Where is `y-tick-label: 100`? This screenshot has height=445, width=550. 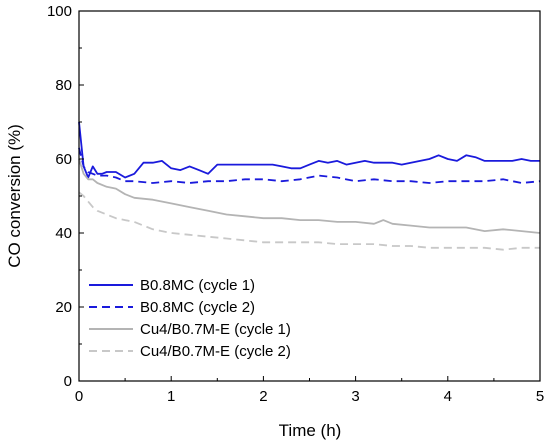
y-tick-label: 100 is located at coordinates (59, 11).